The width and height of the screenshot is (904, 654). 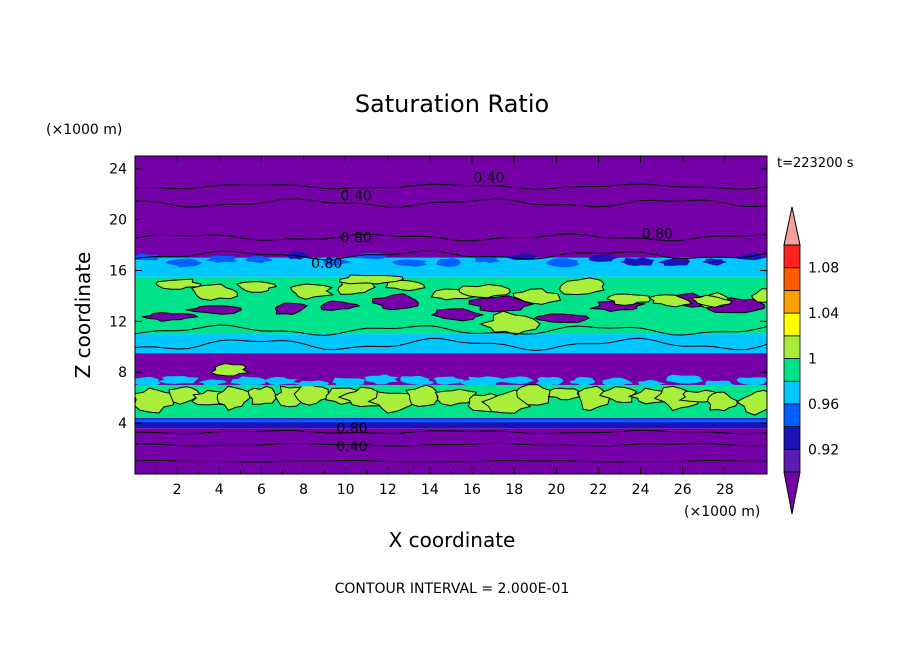 I want to click on contour-label-2: 0.80, so click(x=356, y=238).